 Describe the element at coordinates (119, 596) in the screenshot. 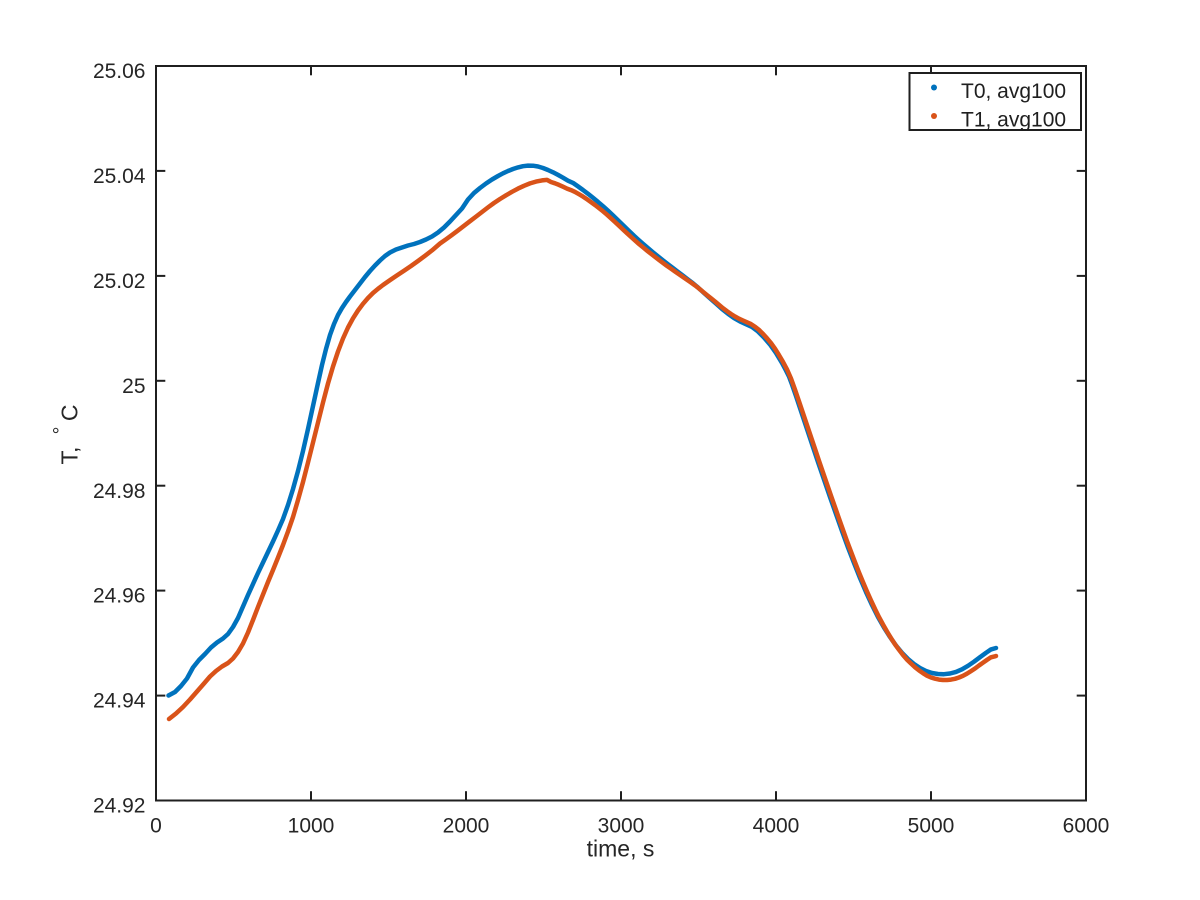

I see `svg-text: 24.96` at that location.